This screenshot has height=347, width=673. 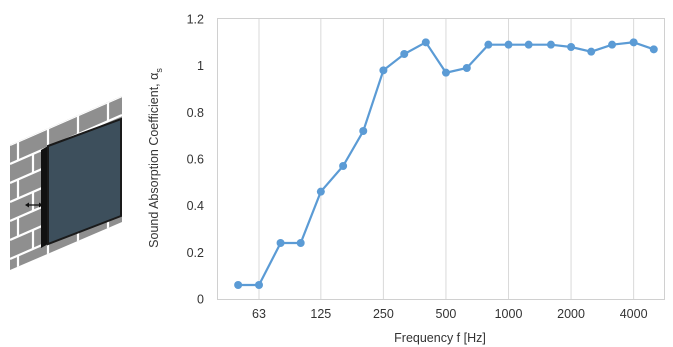 What do you see at coordinates (440, 338) in the screenshot?
I see `x-axis-title: Frequency f [Hz]` at bounding box center [440, 338].